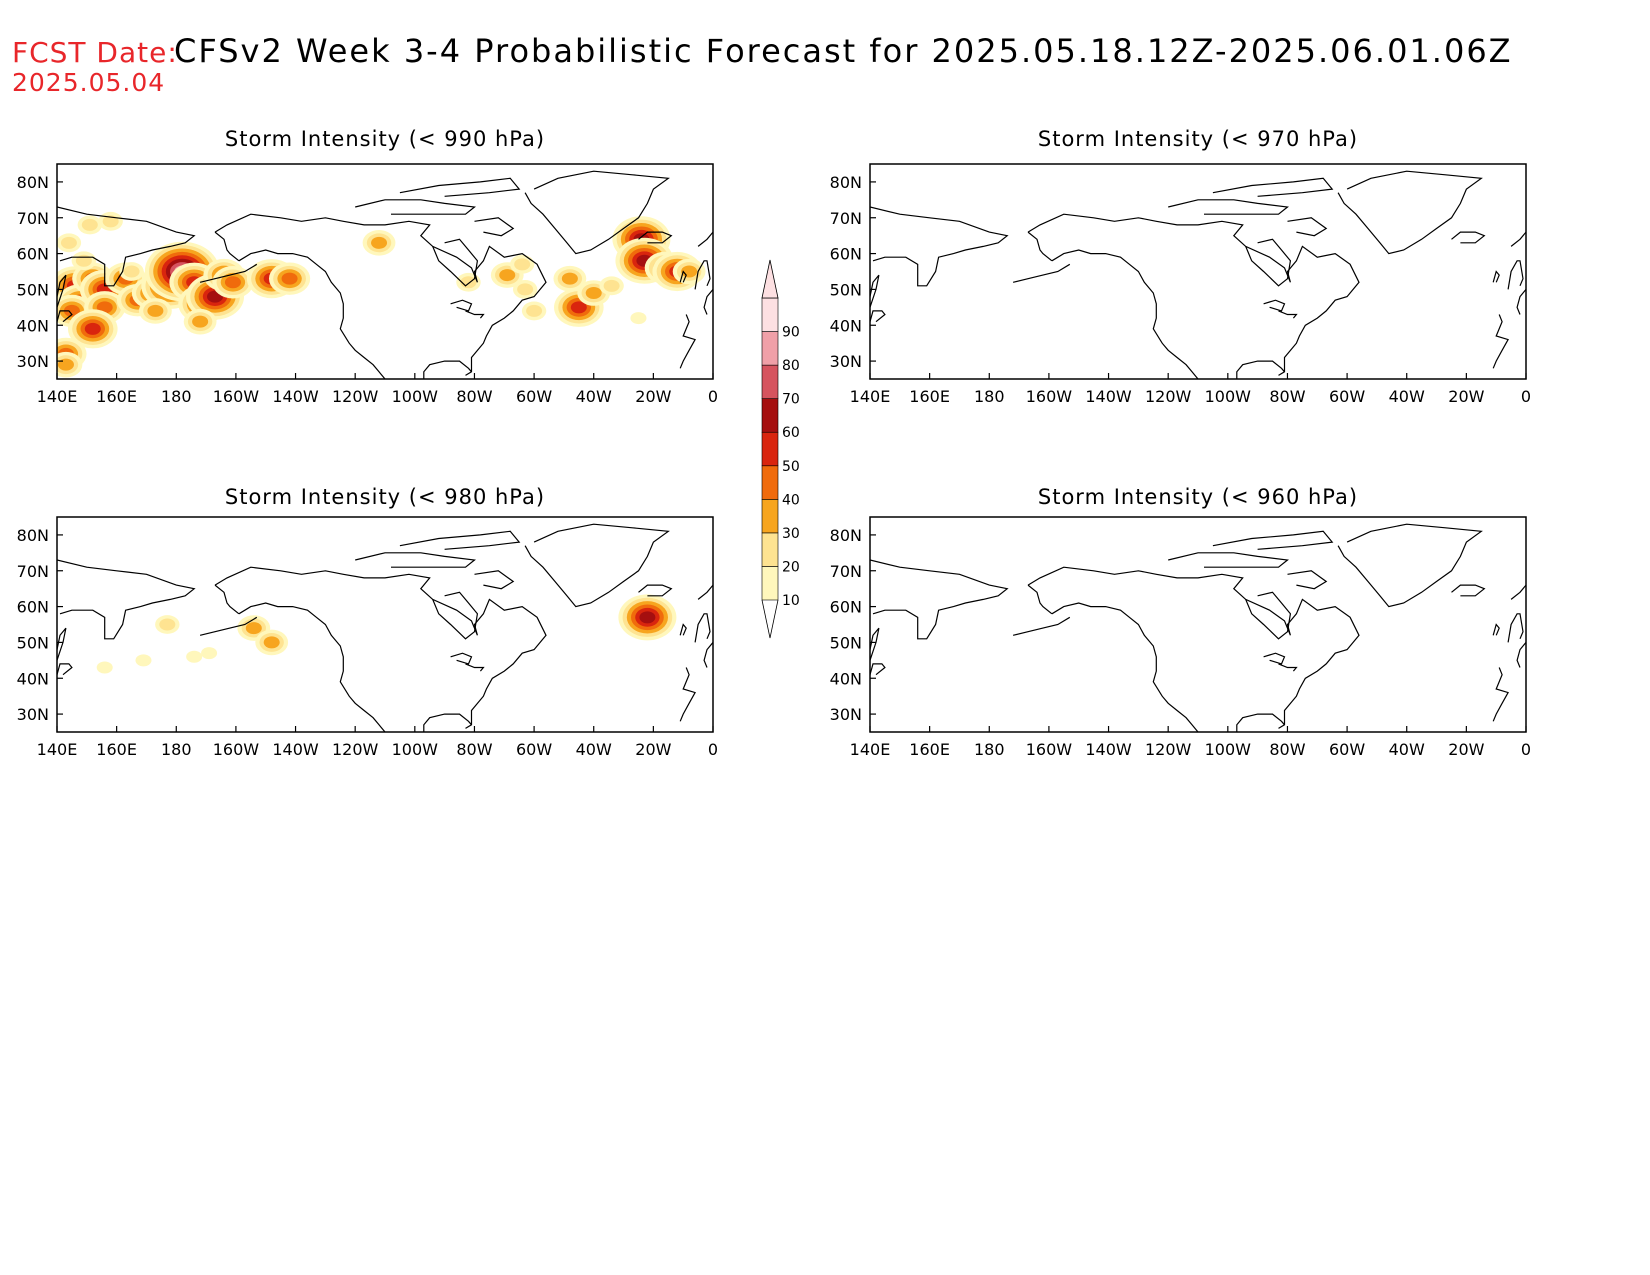 The width and height of the screenshot is (1650, 1275). Describe the element at coordinates (770, 279) in the screenshot. I see `colorbar-max-arrow` at that location.